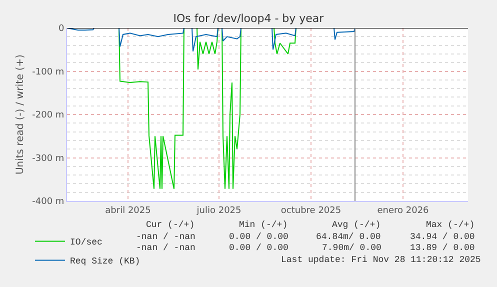 This screenshot has width=497, height=287. What do you see at coordinates (442, 248) in the screenshot?
I see `text: 13.89 / 0.00` at bounding box center [442, 248].